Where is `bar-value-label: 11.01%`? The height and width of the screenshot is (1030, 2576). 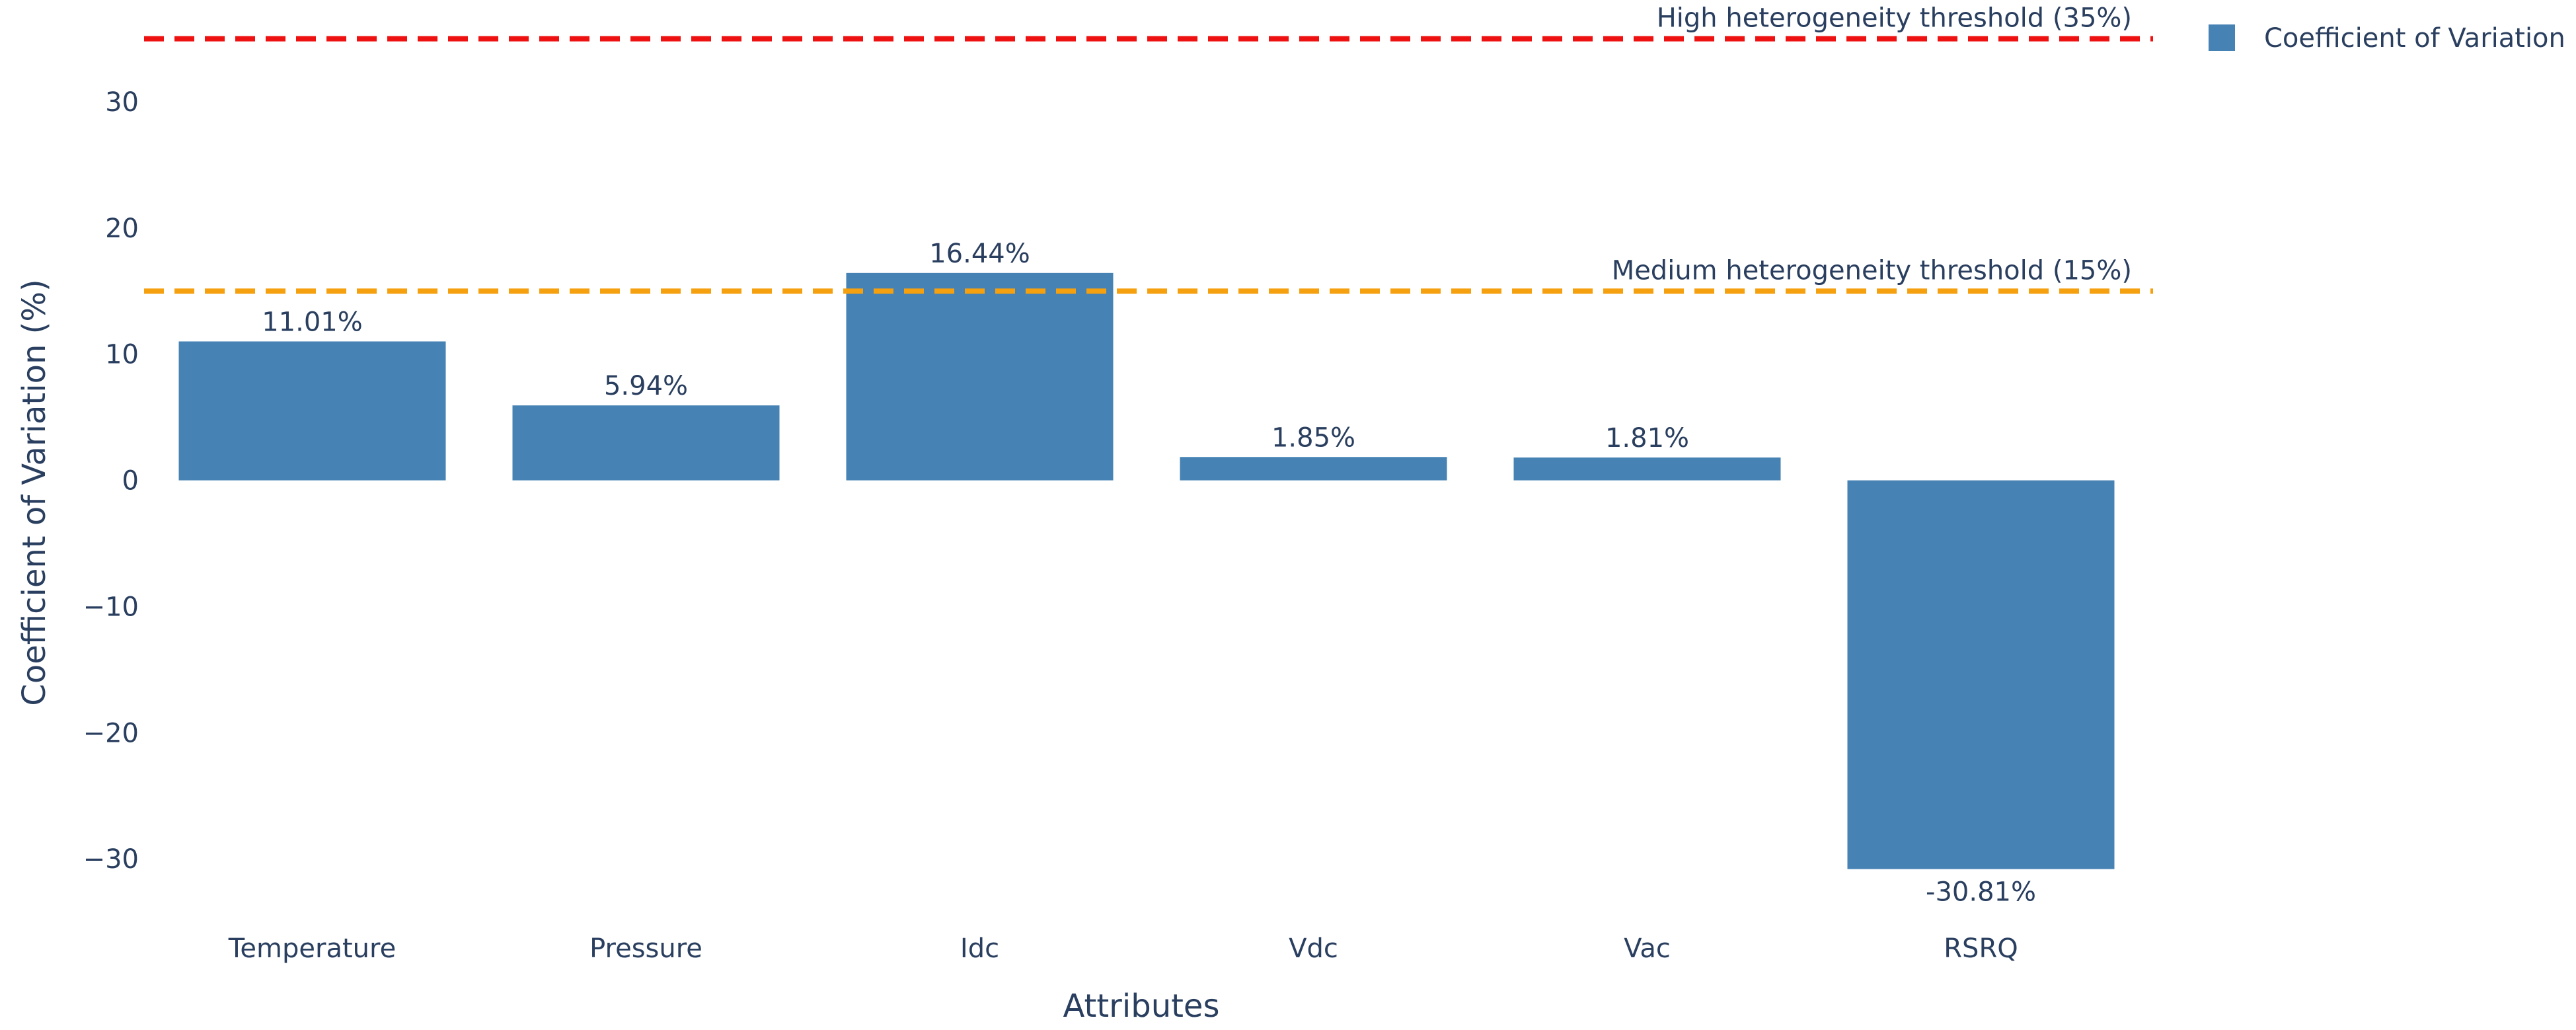
bar-value-label: 11.01% is located at coordinates (312, 322).